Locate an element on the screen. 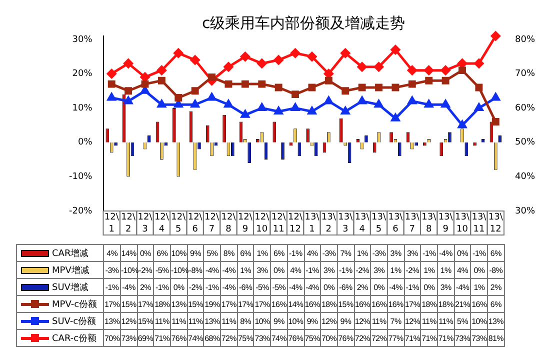 The height and width of the screenshot is (361, 550). legend-label: SUV-c份额 is located at coordinates (74, 321).